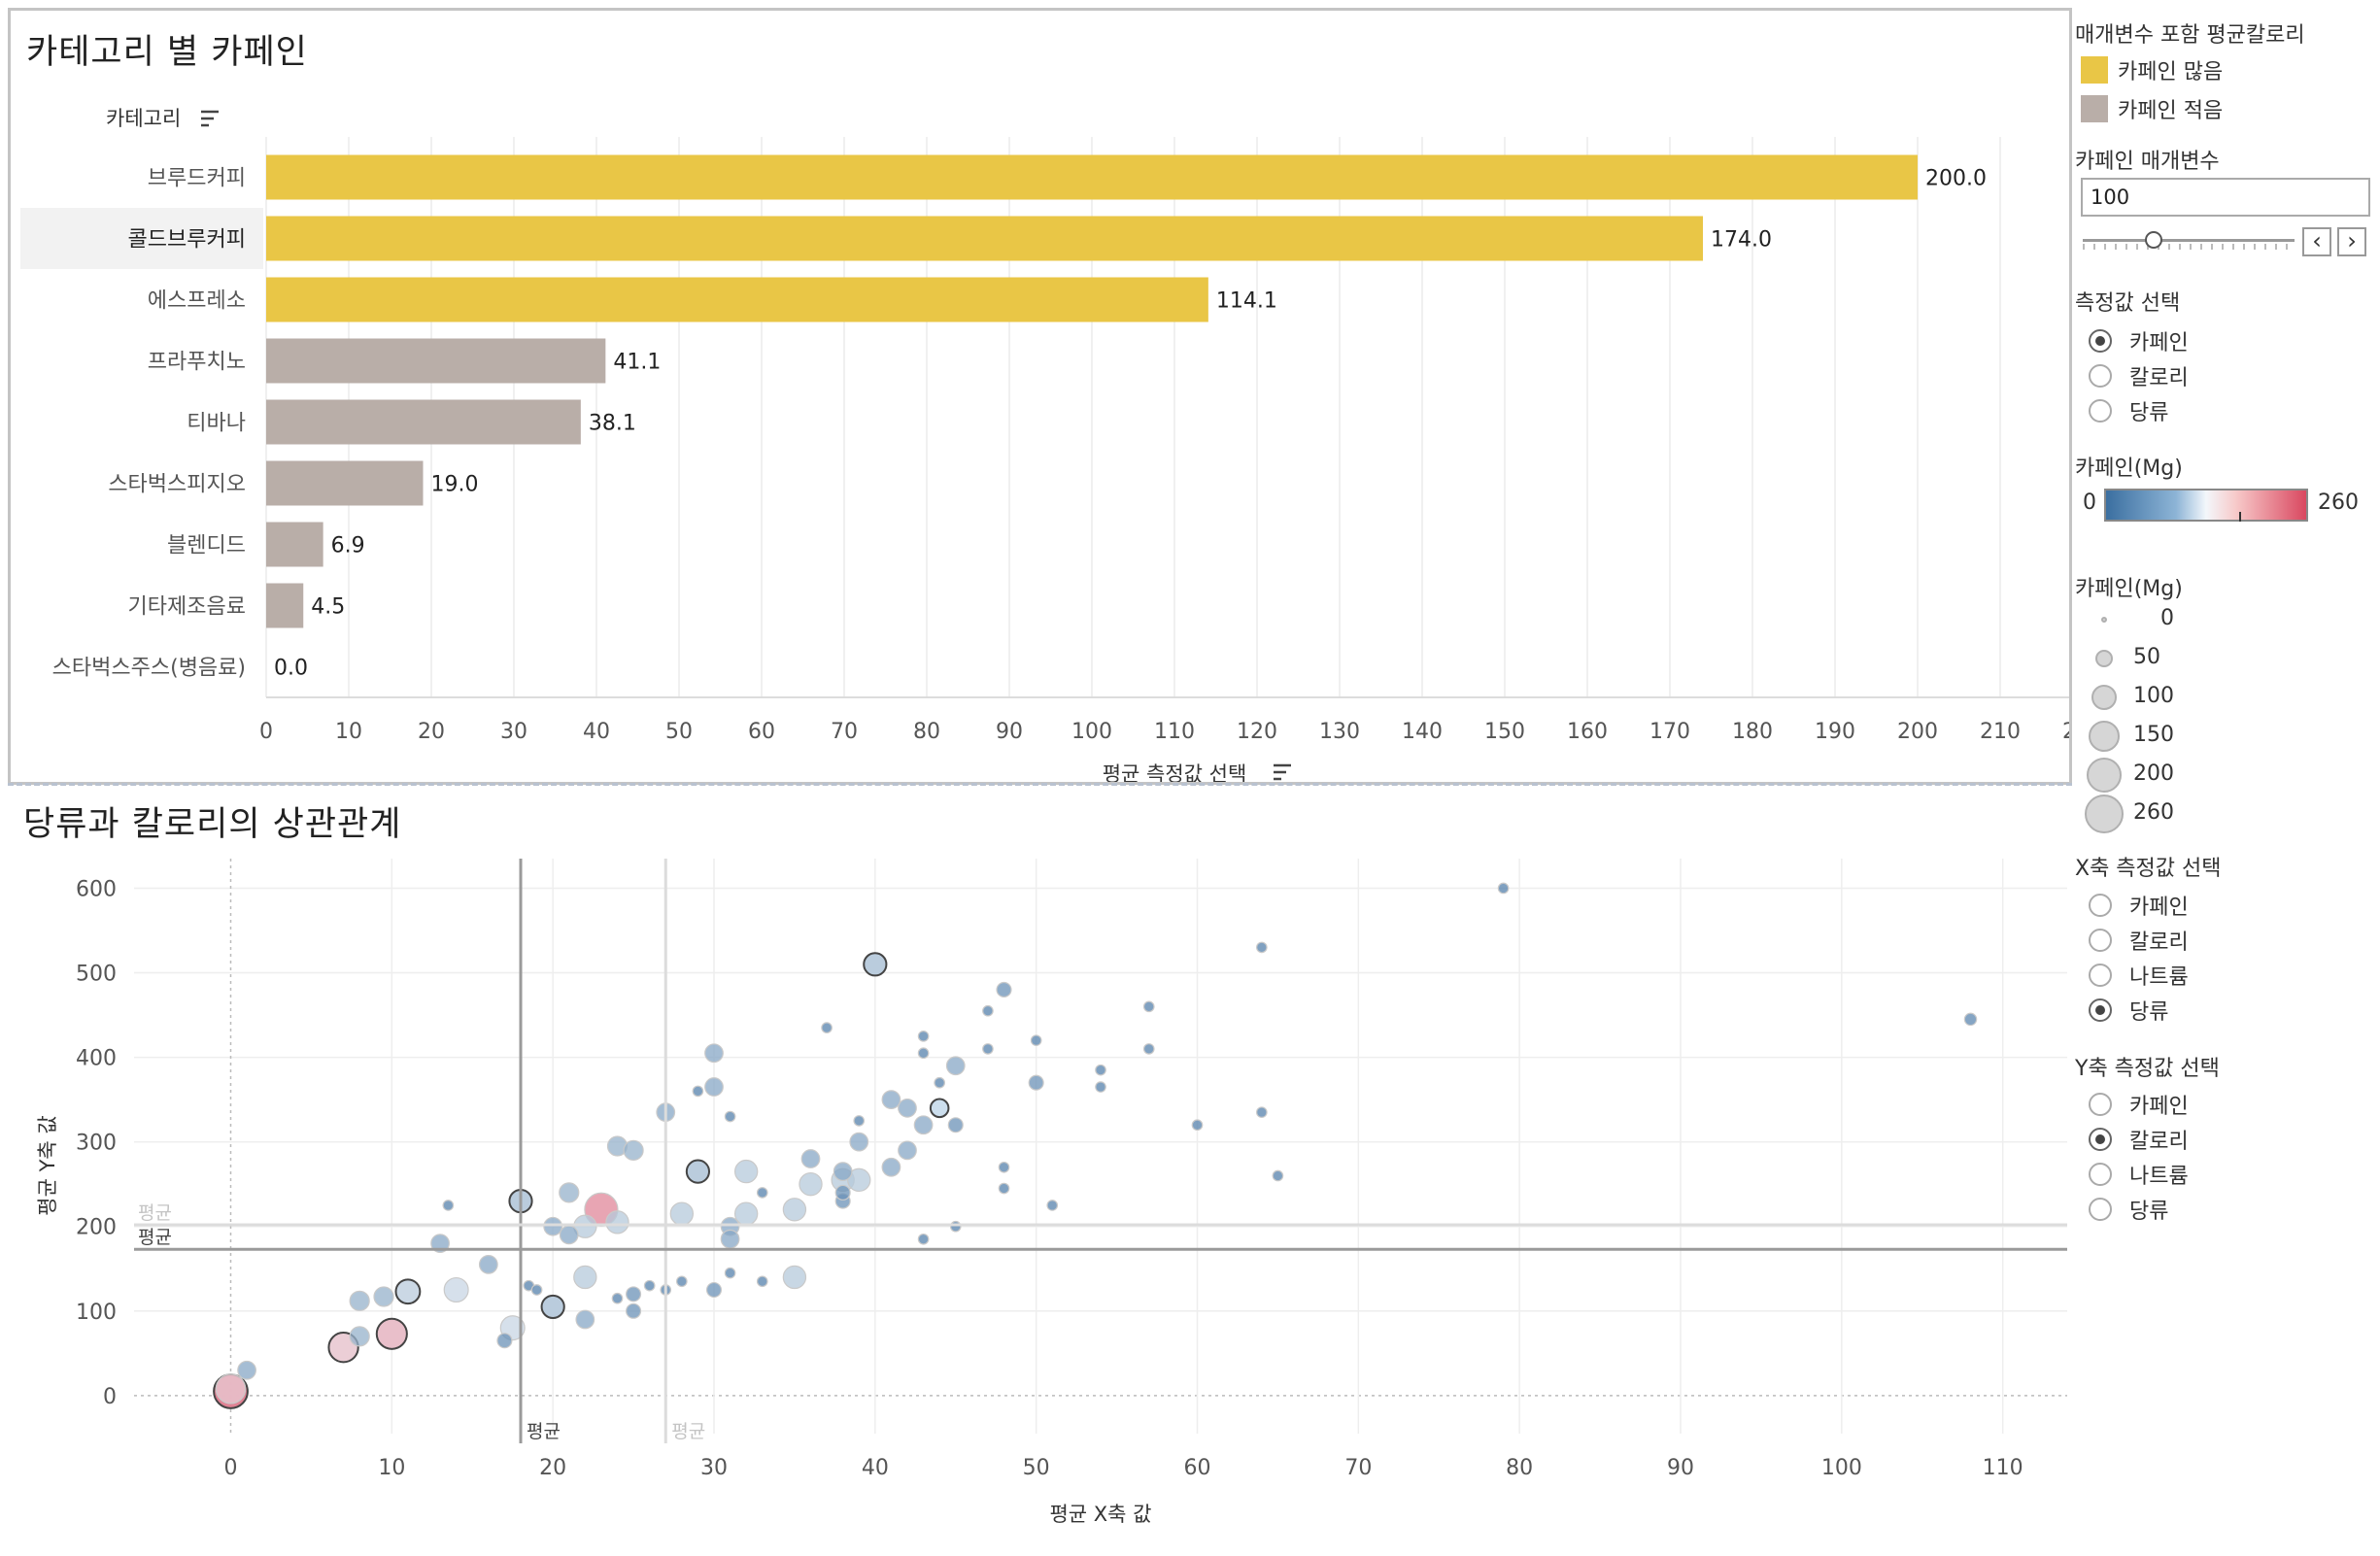 The width and height of the screenshot is (2380, 1556). I want to click on bar-x-axis-title: 평균 측정값 선택, so click(1175, 772).